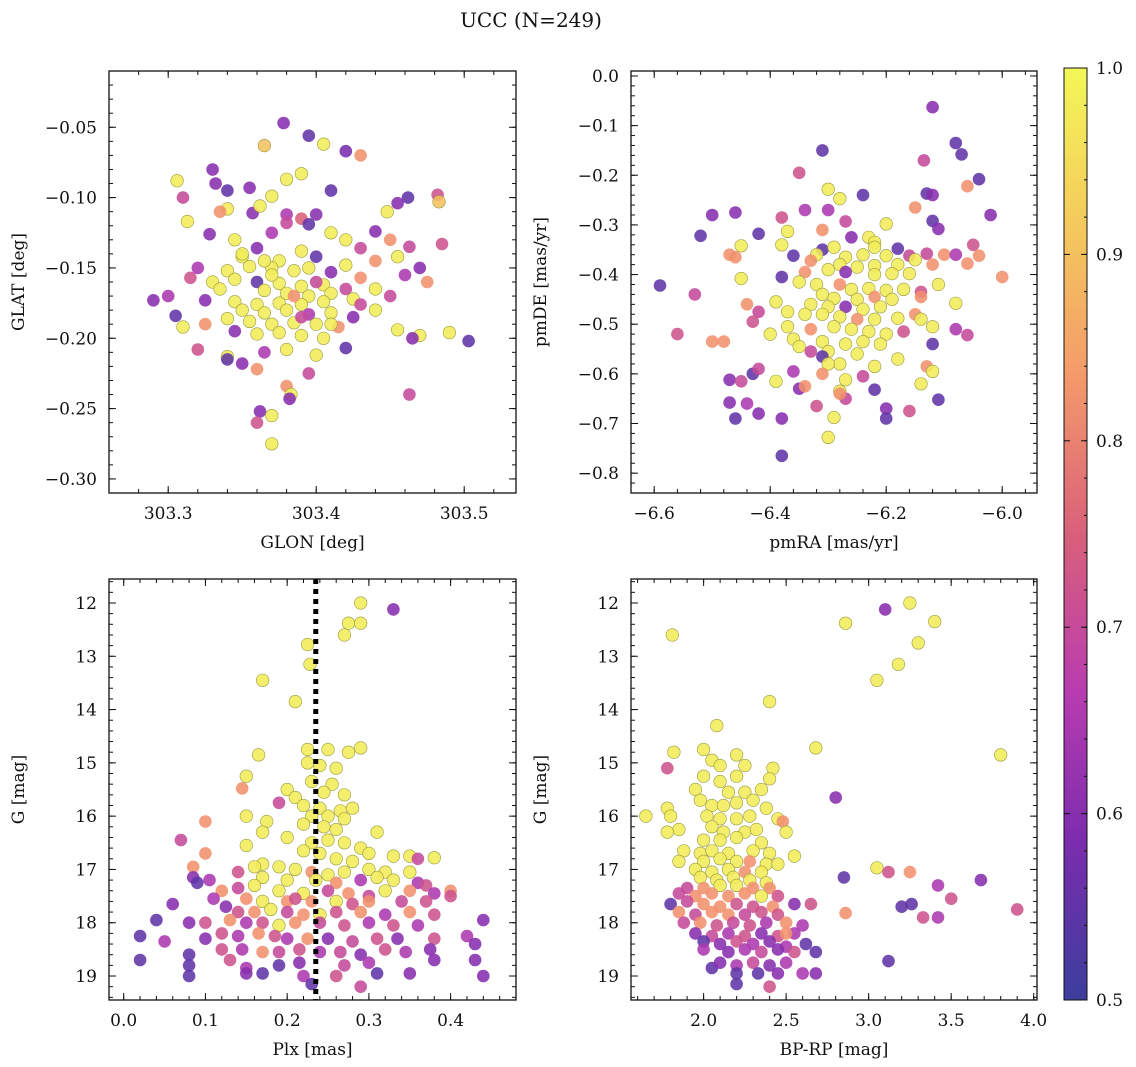 This screenshot has height=1067, width=1136. I want to click on x-tick-label: 4.0, so click(1033, 1021).